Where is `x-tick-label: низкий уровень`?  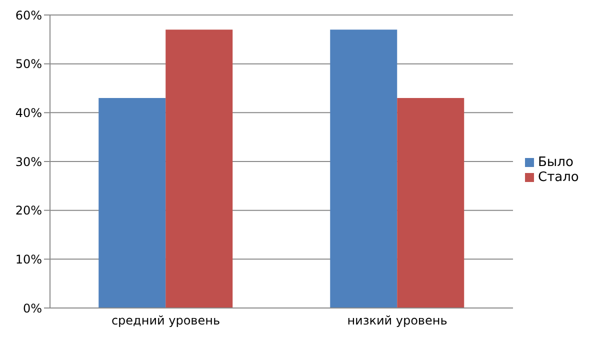 x-tick-label: низкий уровень is located at coordinates (397, 321).